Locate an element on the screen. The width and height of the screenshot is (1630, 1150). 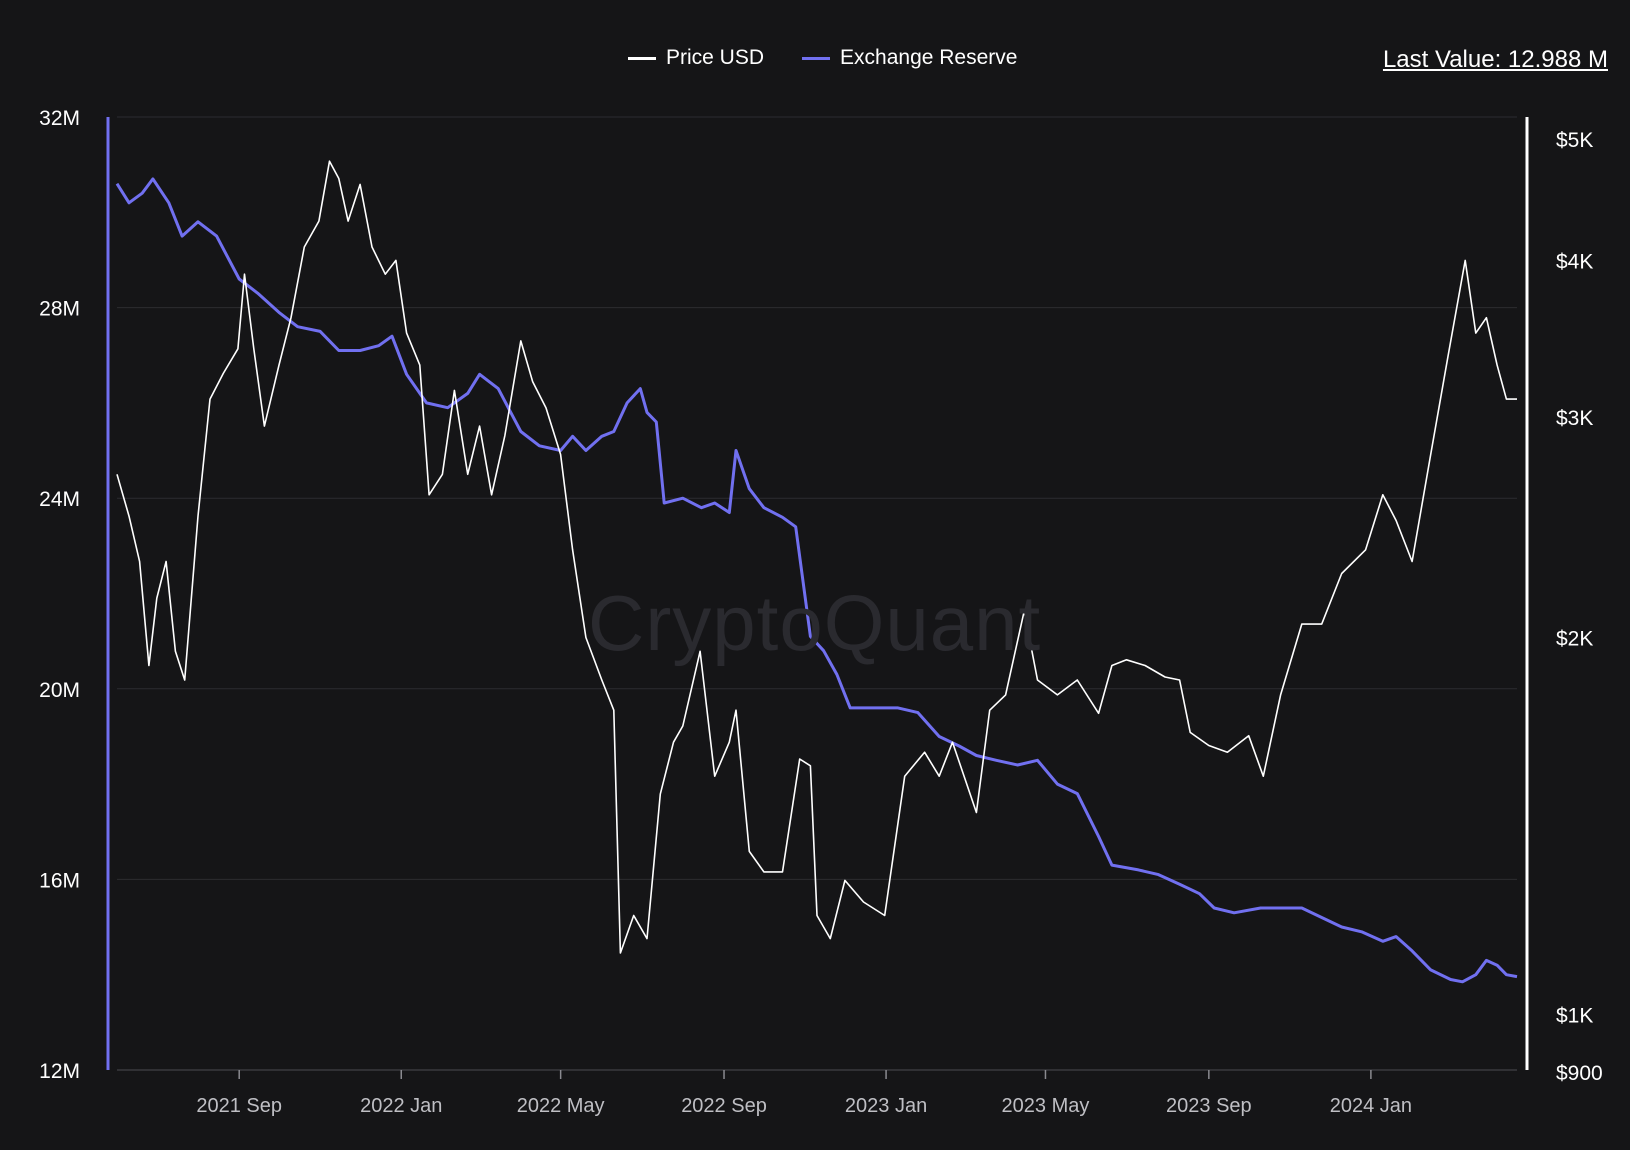
watermark-logo: CryptoQuant is located at coordinates (815, 623).